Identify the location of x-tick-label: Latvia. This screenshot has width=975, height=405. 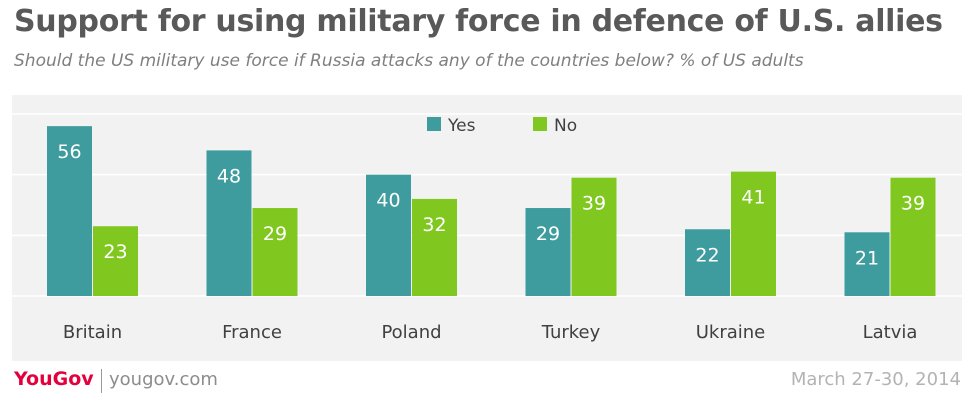
(890, 332).